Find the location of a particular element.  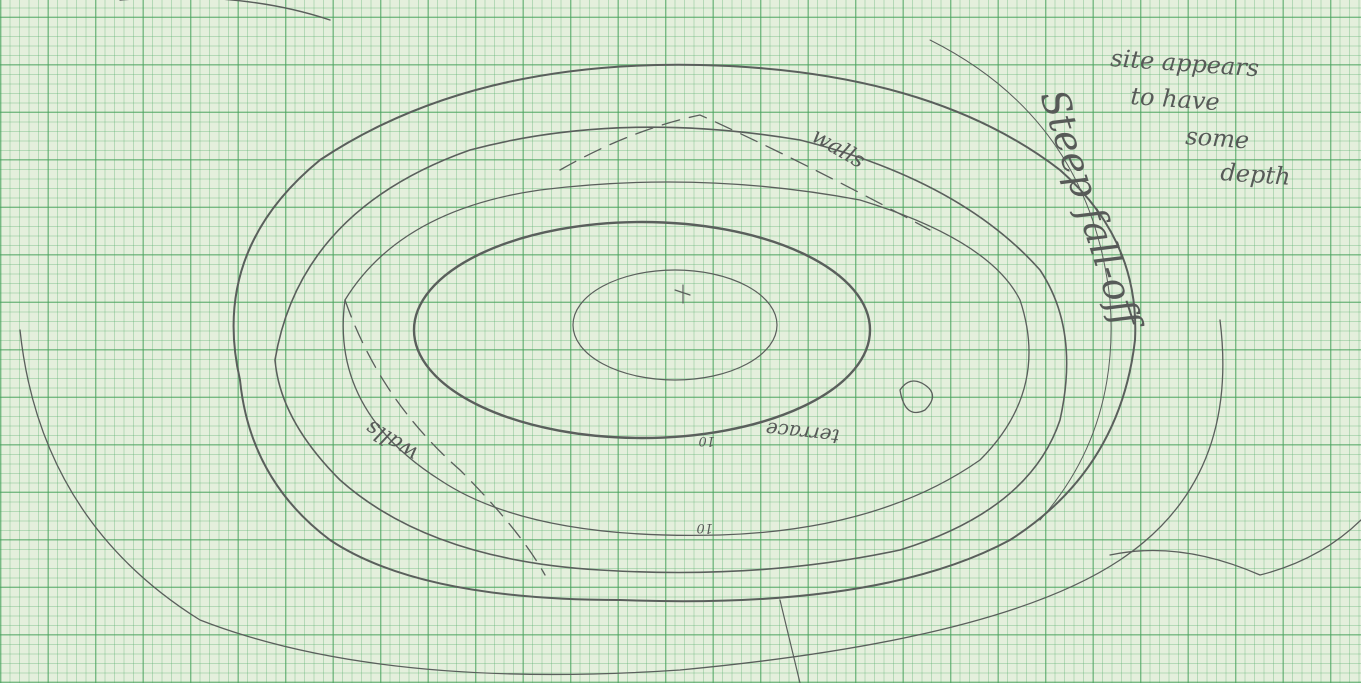

note-line: some is located at coordinates (1218, 138).